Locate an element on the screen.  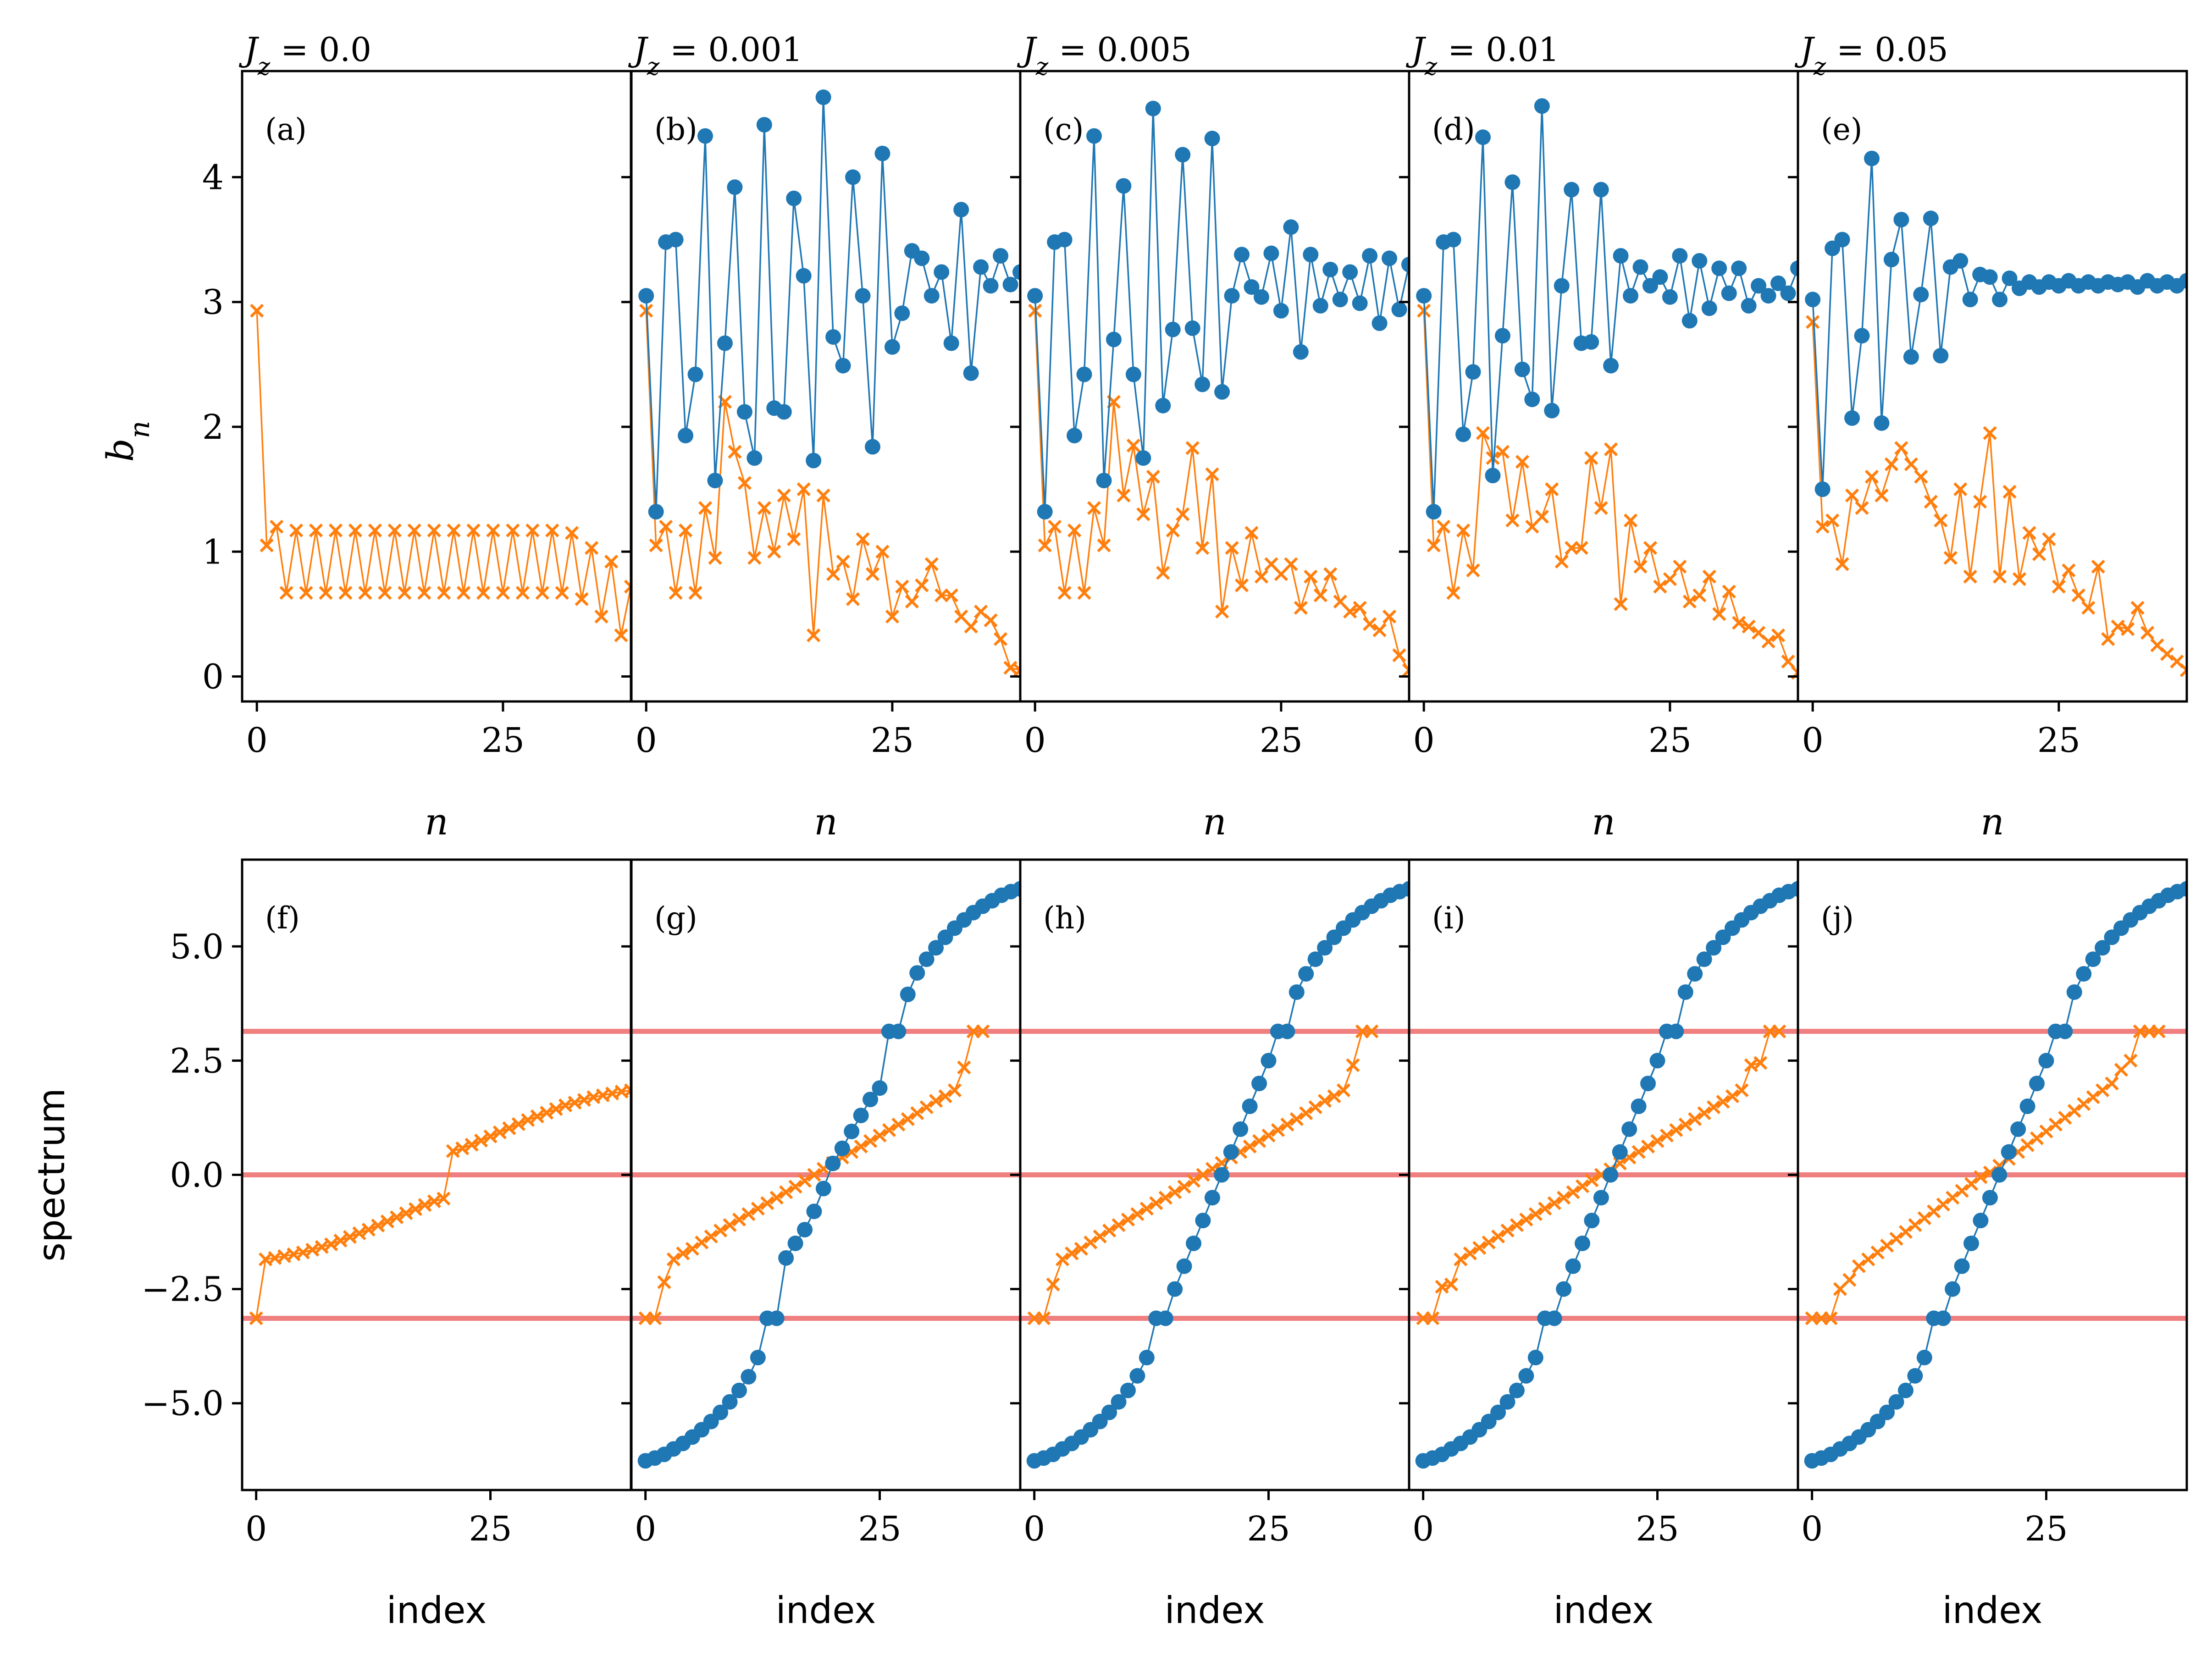
panel-label: (e) is located at coordinates (1842, 129).